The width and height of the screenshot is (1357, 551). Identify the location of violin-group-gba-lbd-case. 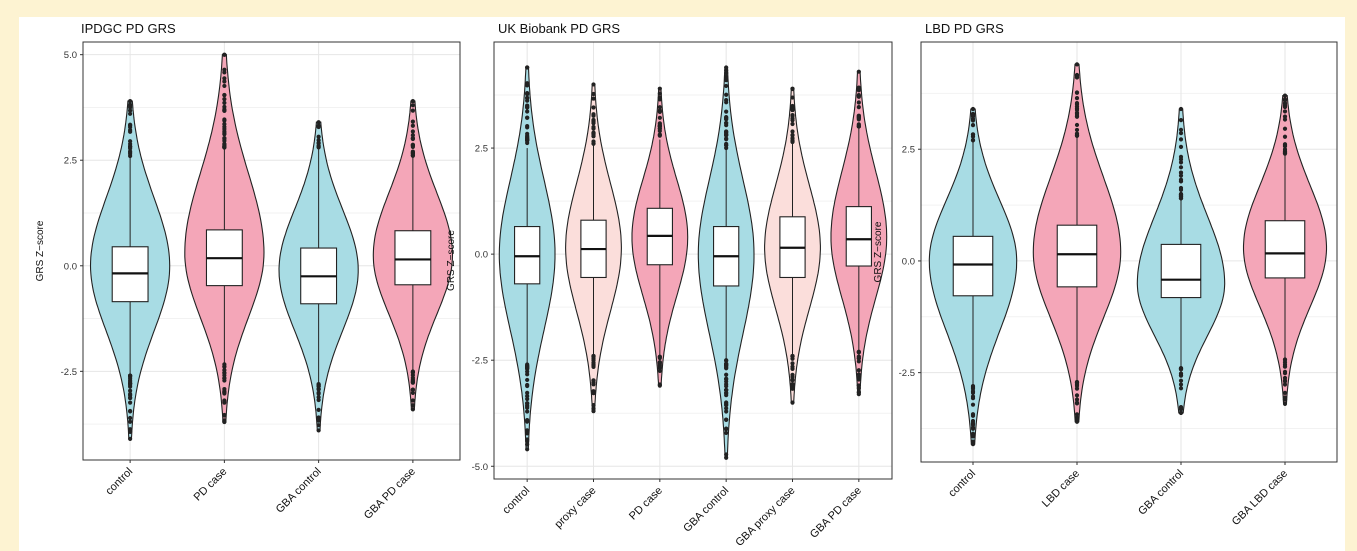
(1285, 250).